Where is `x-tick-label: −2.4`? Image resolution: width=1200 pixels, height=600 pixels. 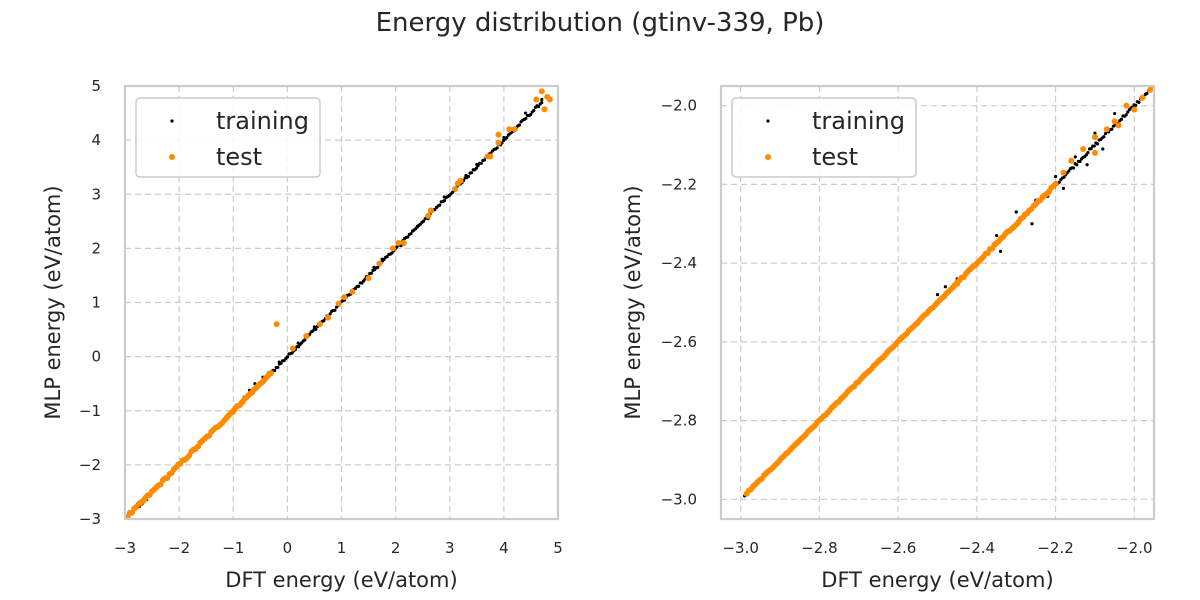 x-tick-label: −2.4 is located at coordinates (977, 548).